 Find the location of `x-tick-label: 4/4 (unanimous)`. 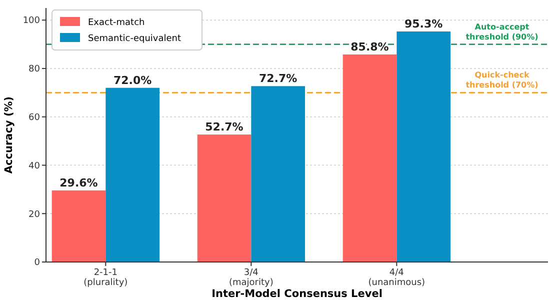

x-tick-label: 4/4 (unanimous) is located at coordinates (397, 278).